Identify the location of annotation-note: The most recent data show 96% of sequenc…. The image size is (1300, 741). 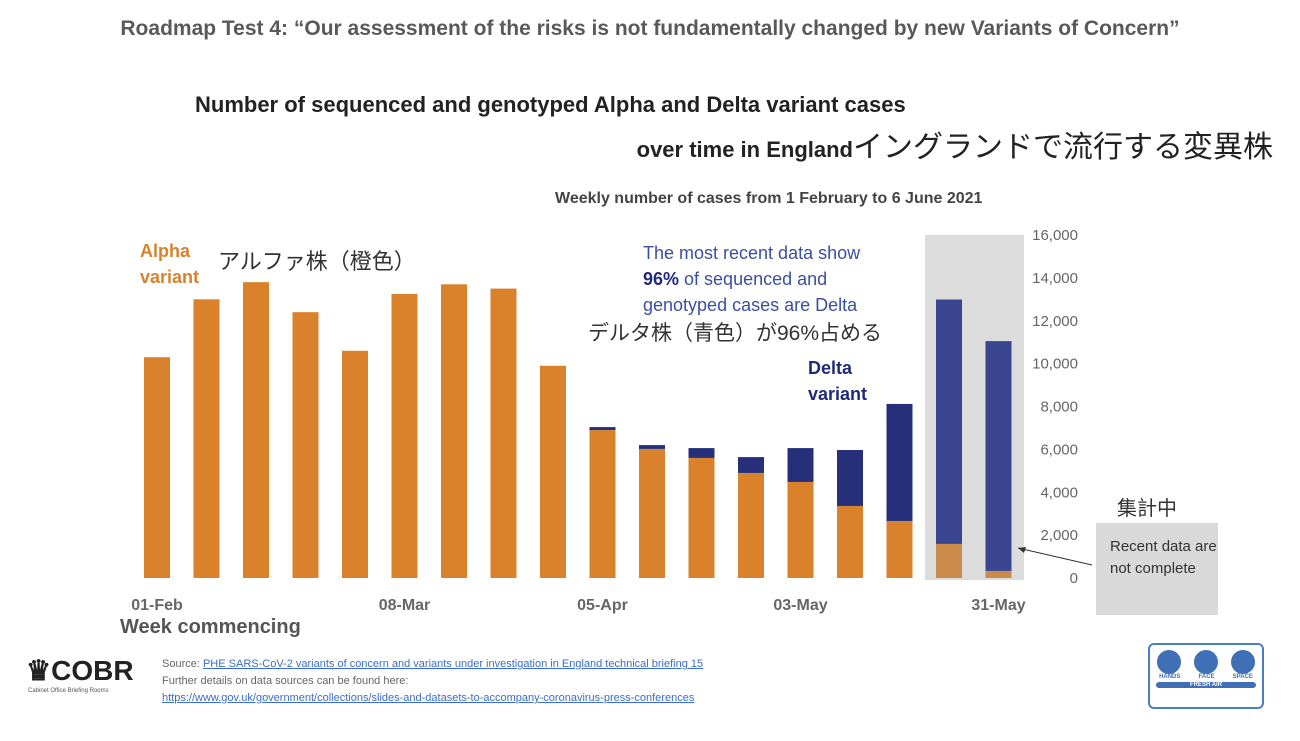
(751, 279).